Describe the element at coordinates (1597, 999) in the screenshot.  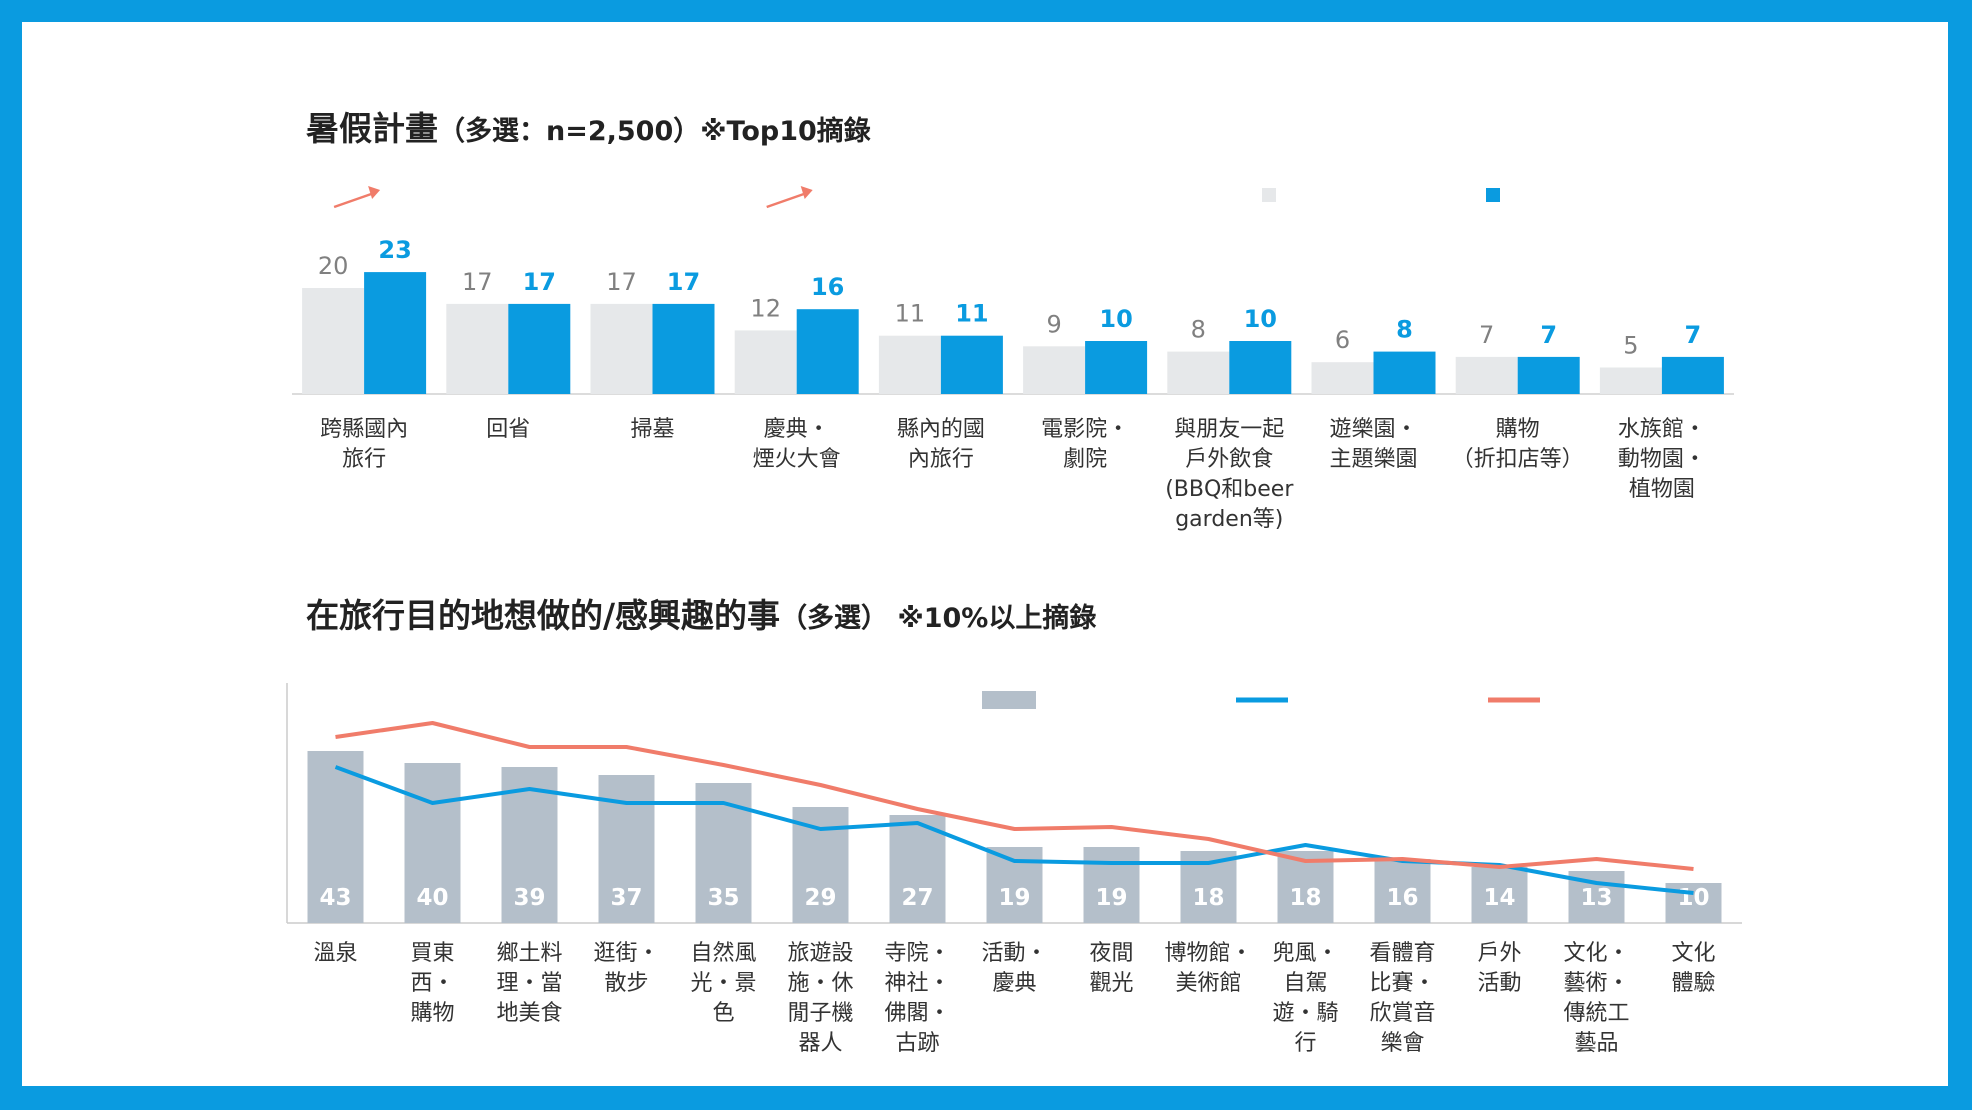
I see `category-label: 文化・ 藝術・ 傳統工 藝品` at that location.